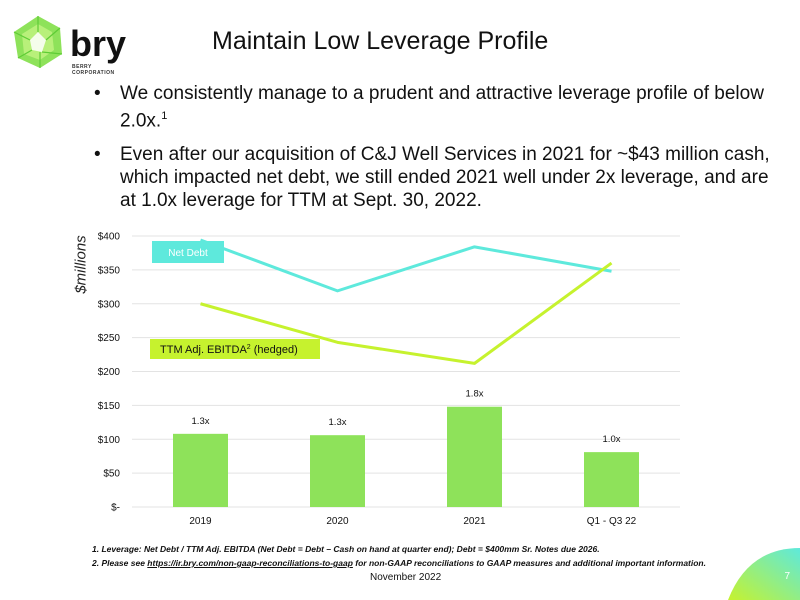 This screenshot has width=800, height=600. What do you see at coordinates (474, 521) in the screenshot?
I see `x-tick-label: 2021` at bounding box center [474, 521].